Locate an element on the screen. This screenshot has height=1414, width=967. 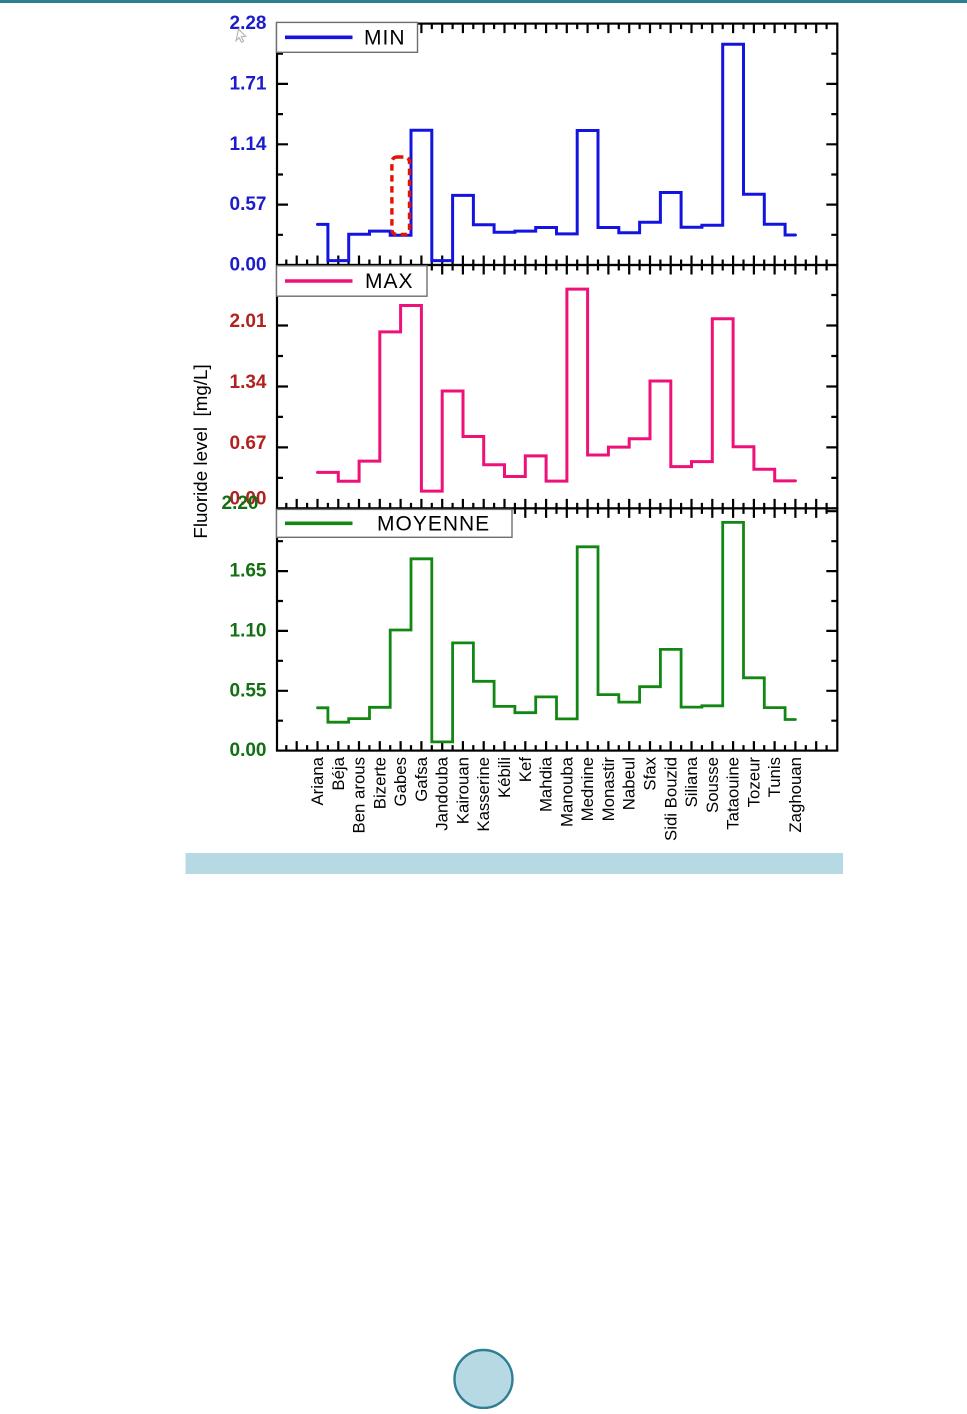
svg-text: Sousse is located at coordinates (712, 785).